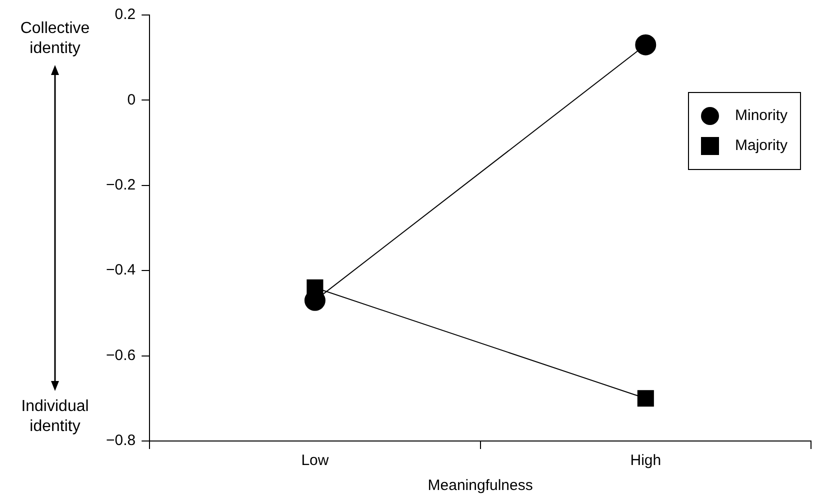 This screenshot has height=503, width=823. Describe the element at coordinates (121, 355) in the screenshot. I see `y-tick-label: −0.6` at that location.